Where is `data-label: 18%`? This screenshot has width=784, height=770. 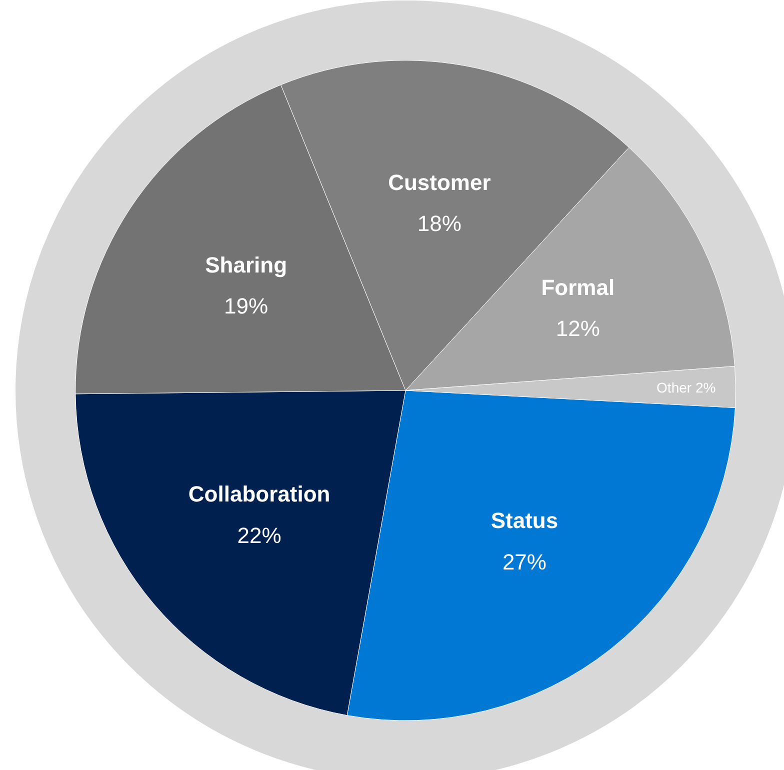
data-label: 18% is located at coordinates (439, 223).